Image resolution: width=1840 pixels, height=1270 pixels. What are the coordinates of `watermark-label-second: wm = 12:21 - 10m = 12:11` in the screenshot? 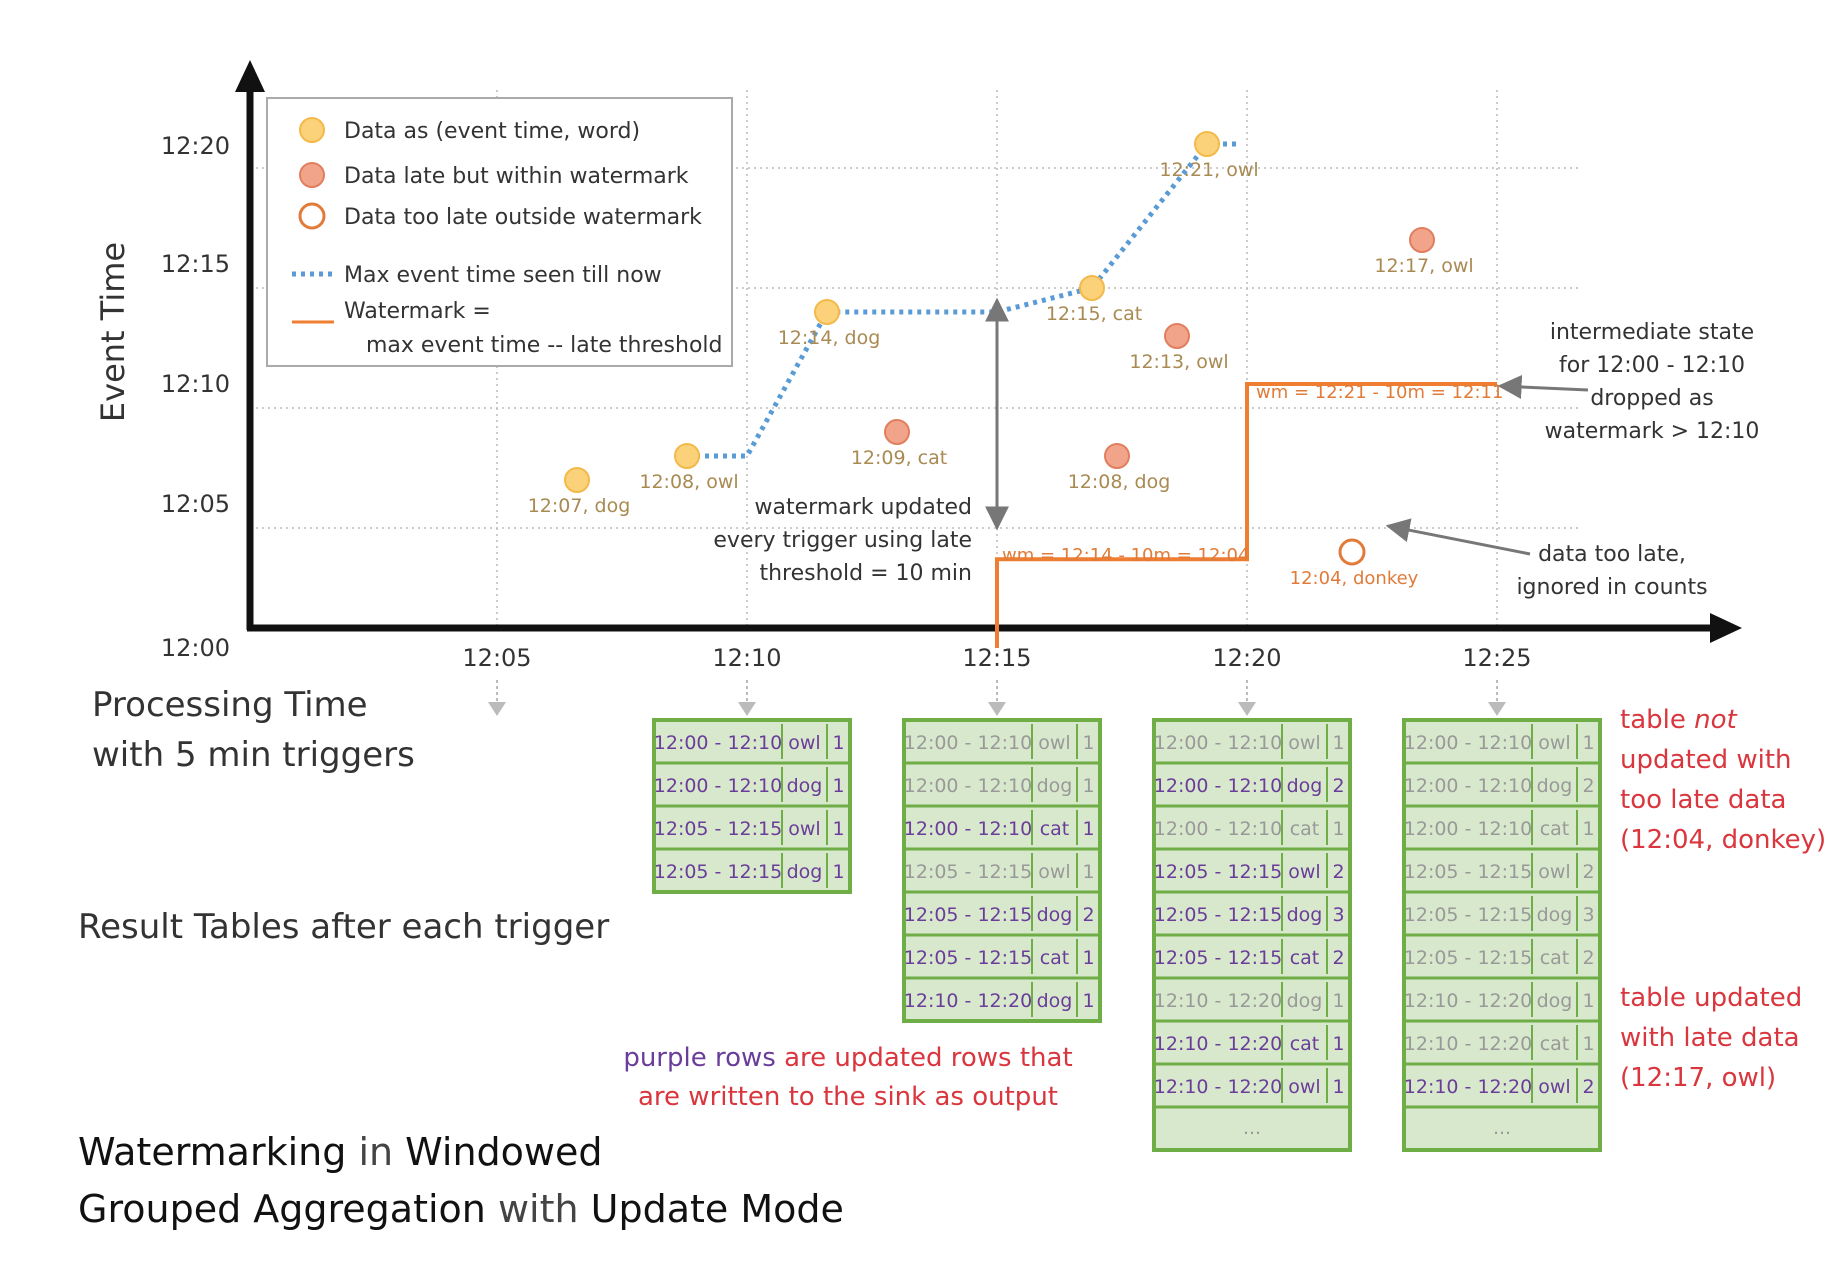 It's located at (1379, 392).